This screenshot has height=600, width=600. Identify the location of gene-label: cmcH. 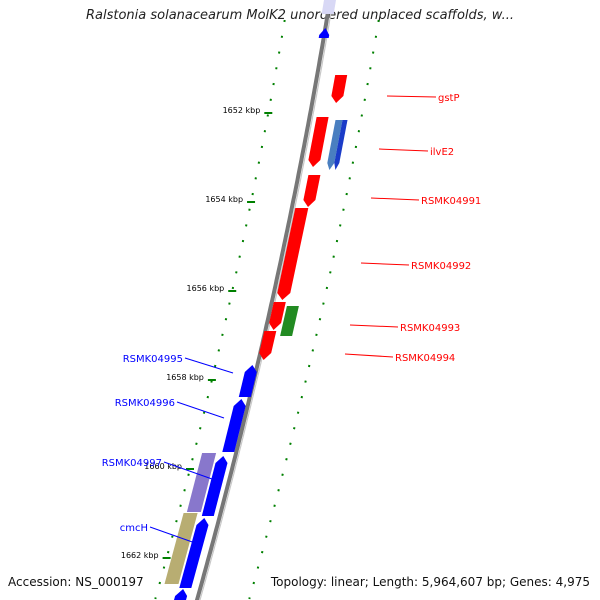
(134, 528).